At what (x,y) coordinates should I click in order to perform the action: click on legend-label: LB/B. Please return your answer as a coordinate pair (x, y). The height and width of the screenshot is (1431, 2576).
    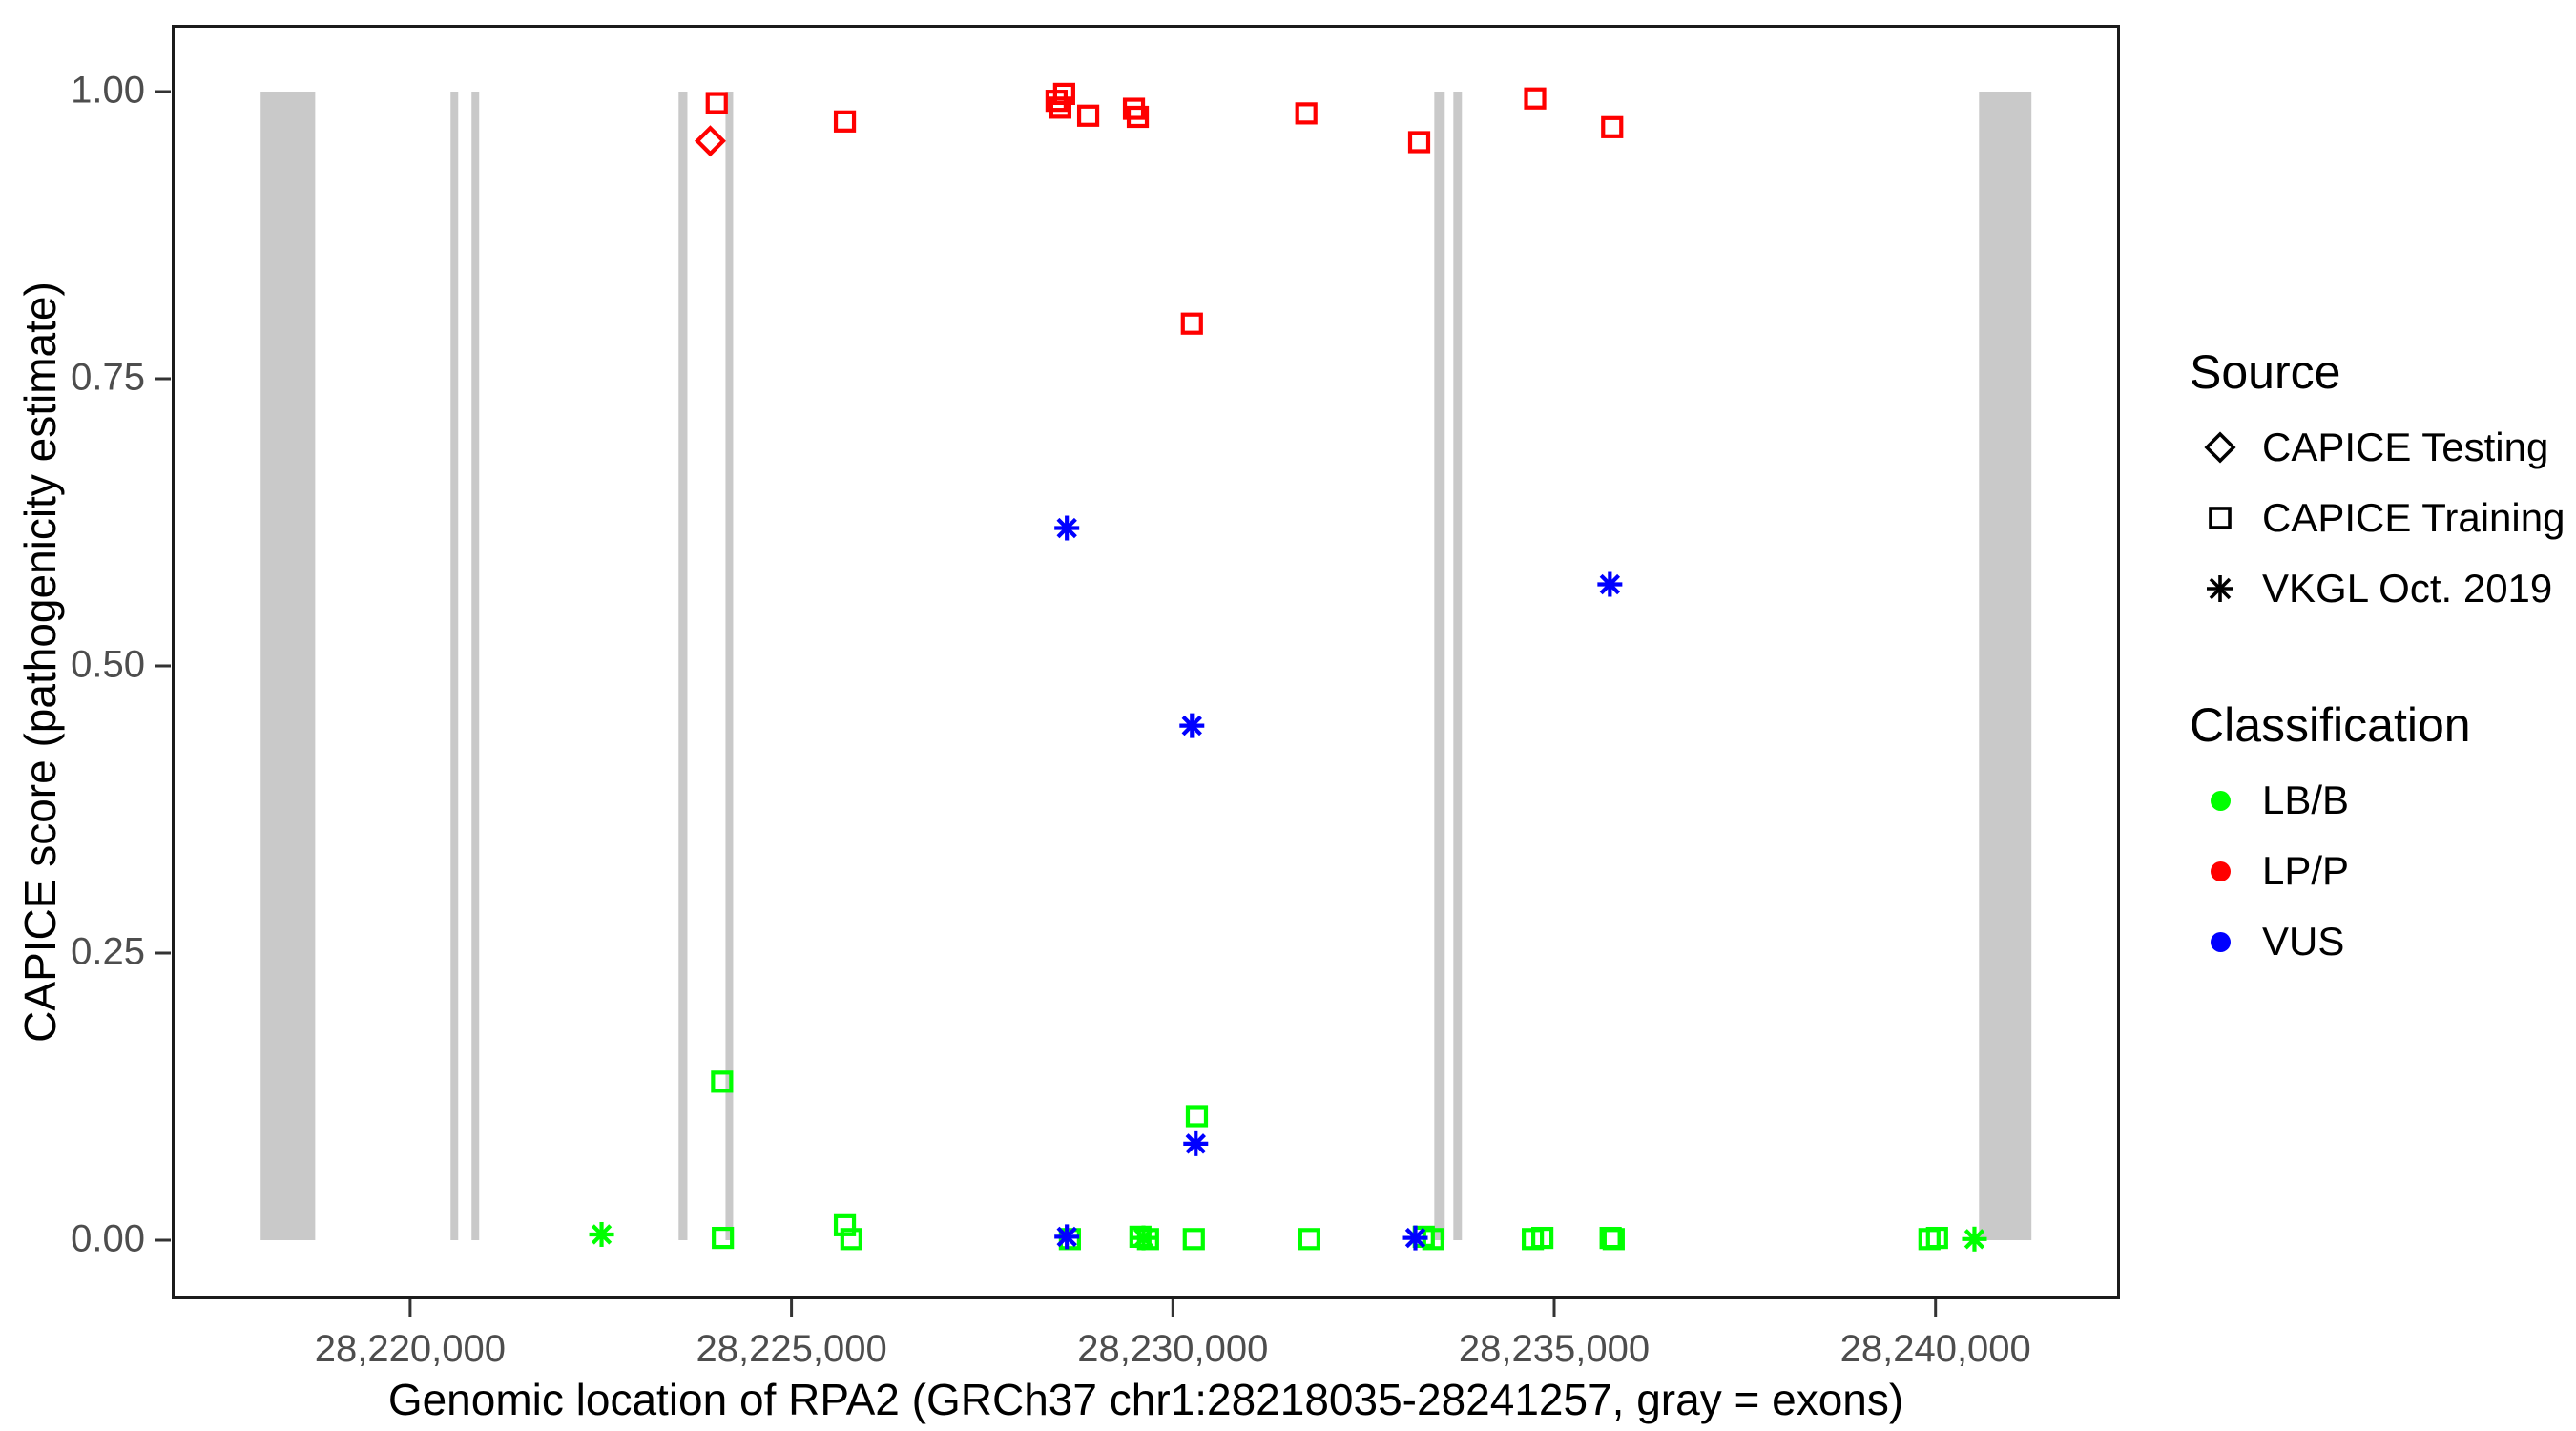
    Looking at the image, I should click on (2306, 800).